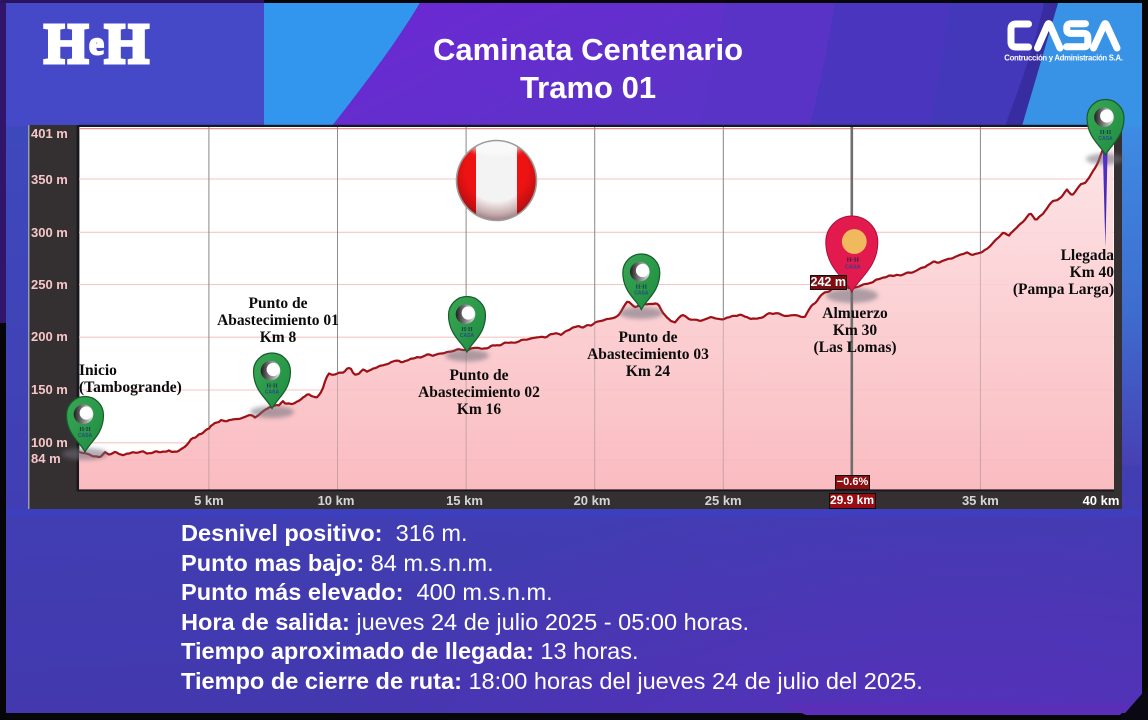 The height and width of the screenshot is (720, 1148). I want to click on svg-text:Contrucción y Administración S: Contrucción y Administración S.A., so click(1063, 58).